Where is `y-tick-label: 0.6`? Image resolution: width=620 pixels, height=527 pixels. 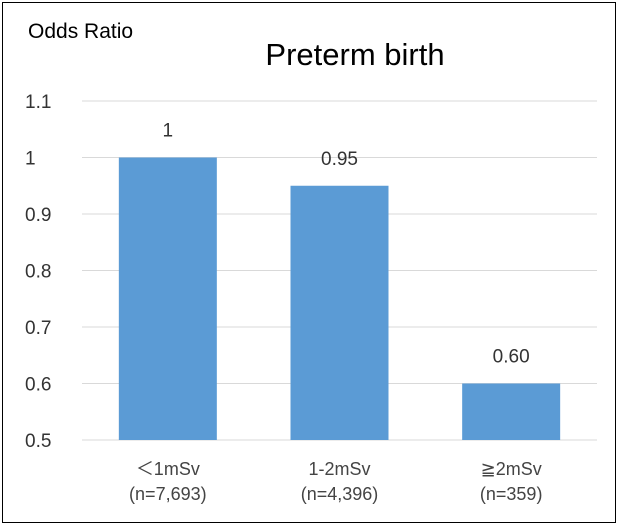
y-tick-label: 0.6 is located at coordinates (38, 385).